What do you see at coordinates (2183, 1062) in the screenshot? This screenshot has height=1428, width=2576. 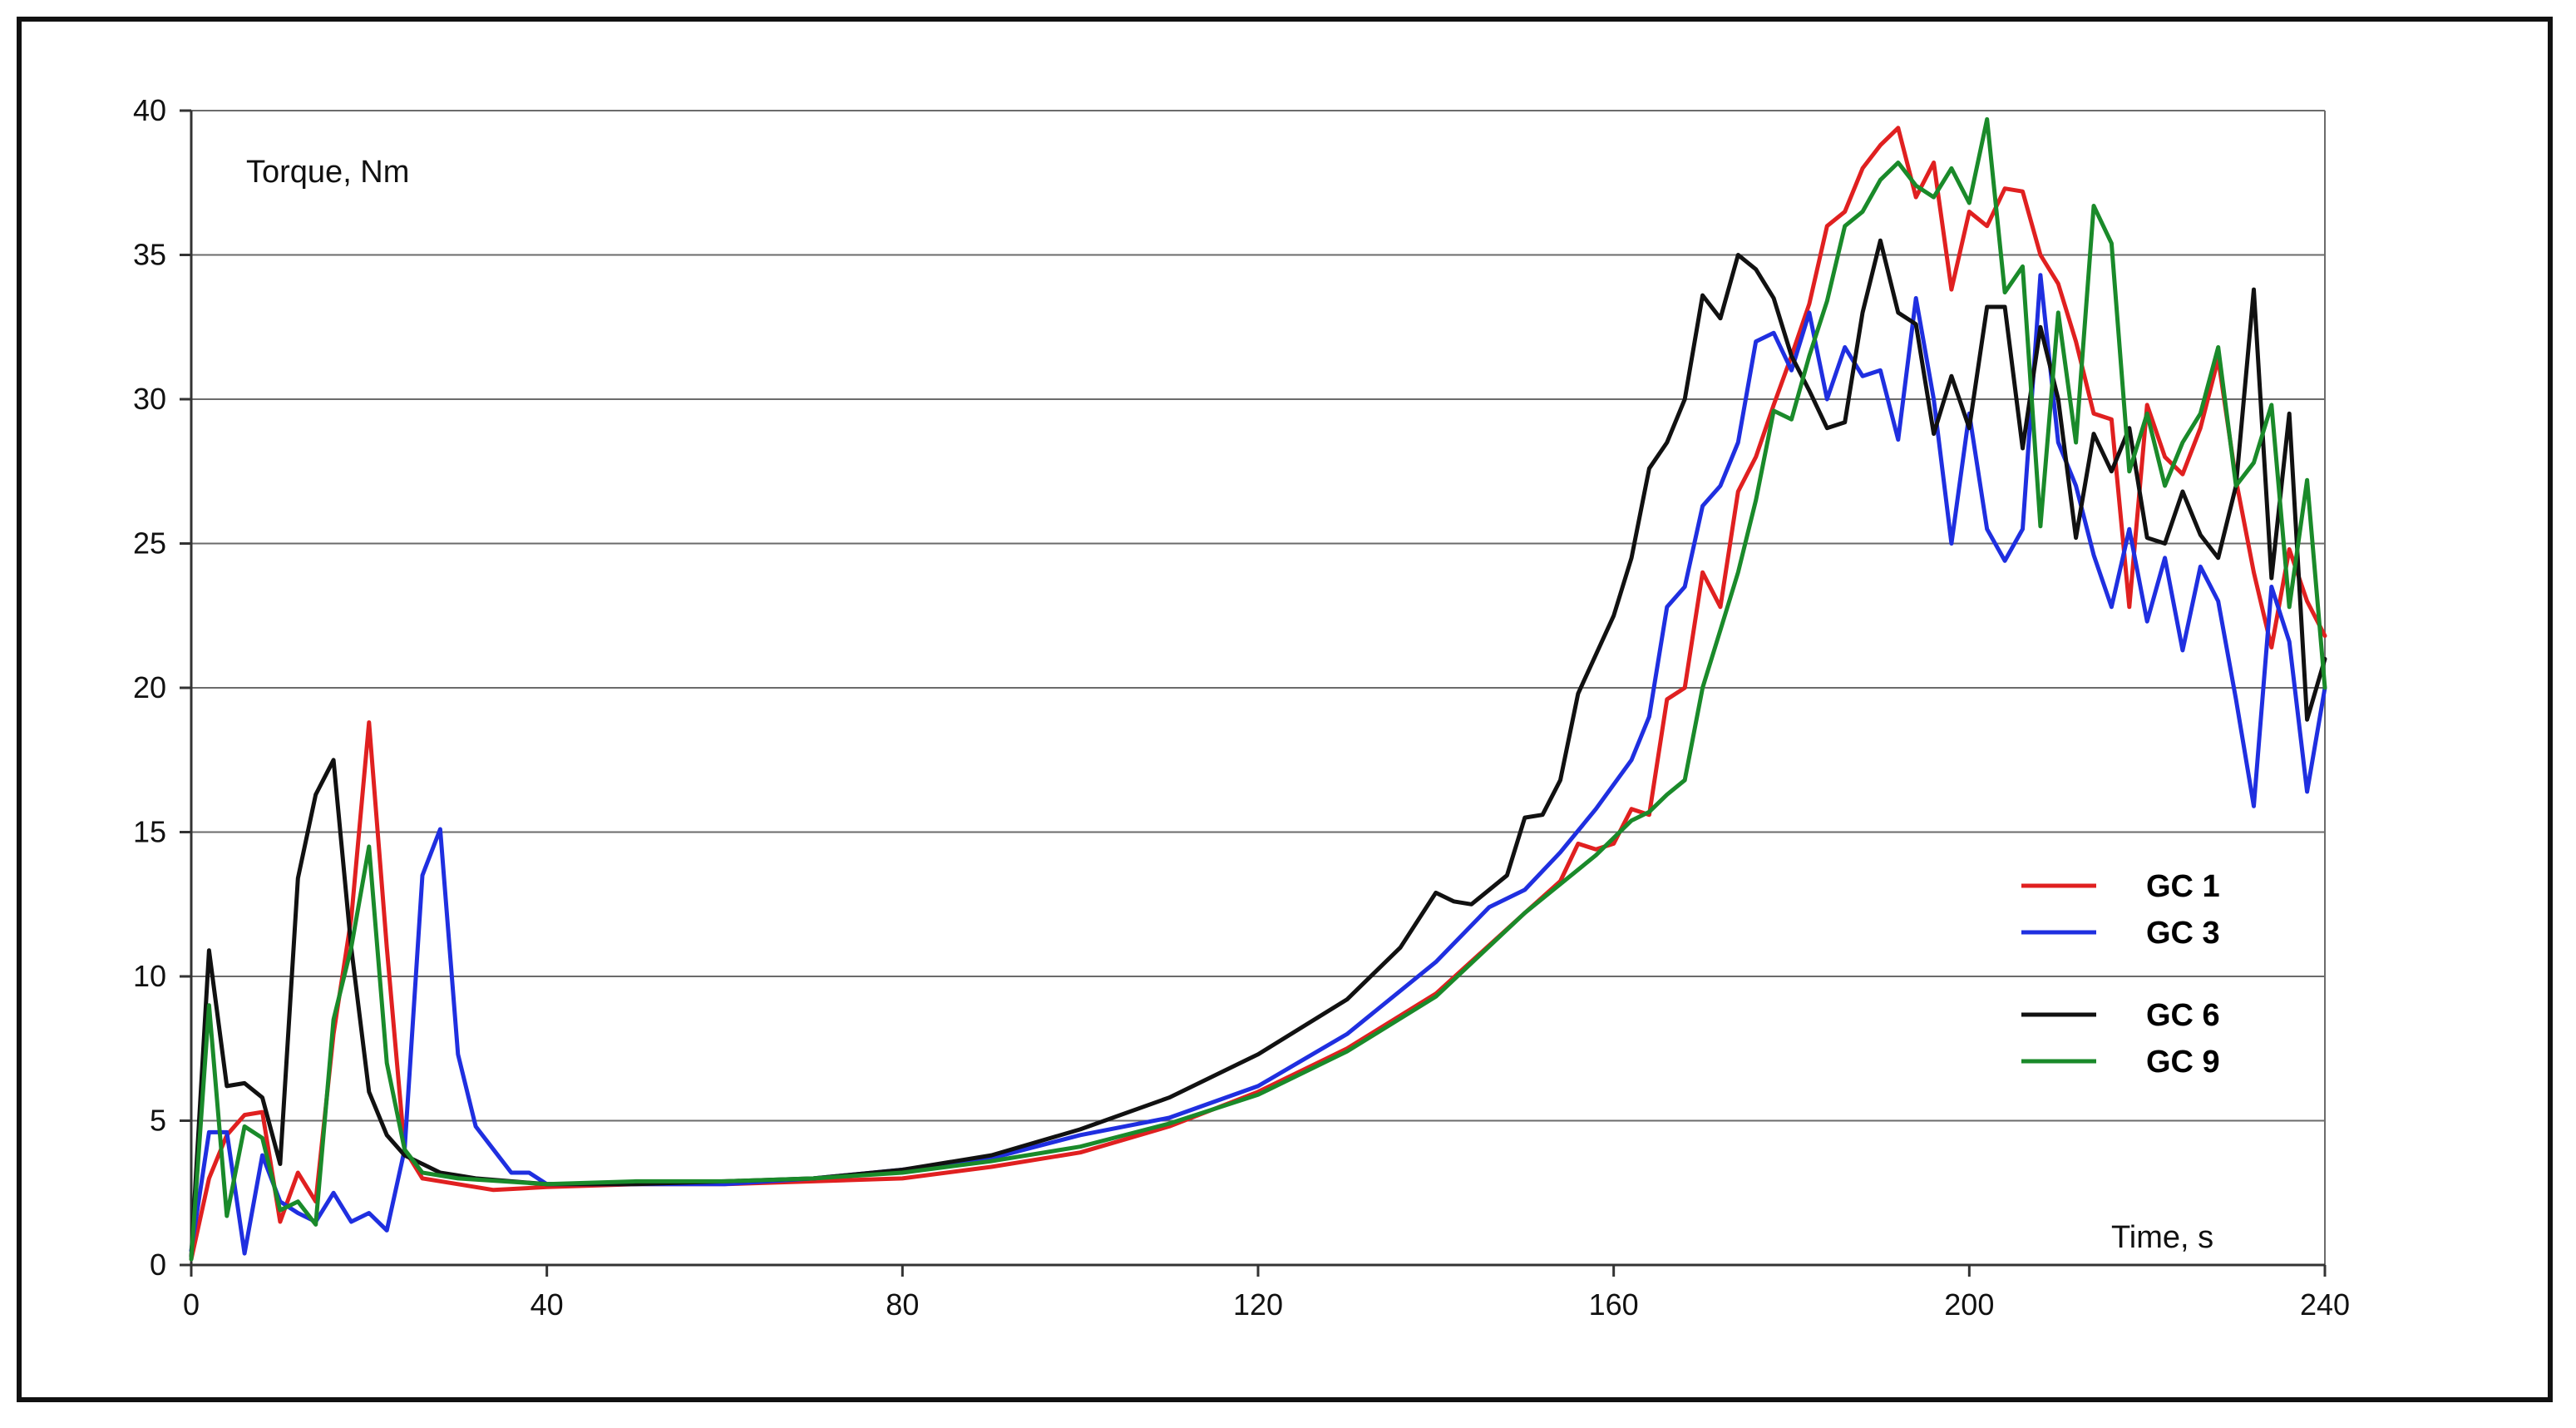 I see `legend-label-gc-9: GC 9` at bounding box center [2183, 1062].